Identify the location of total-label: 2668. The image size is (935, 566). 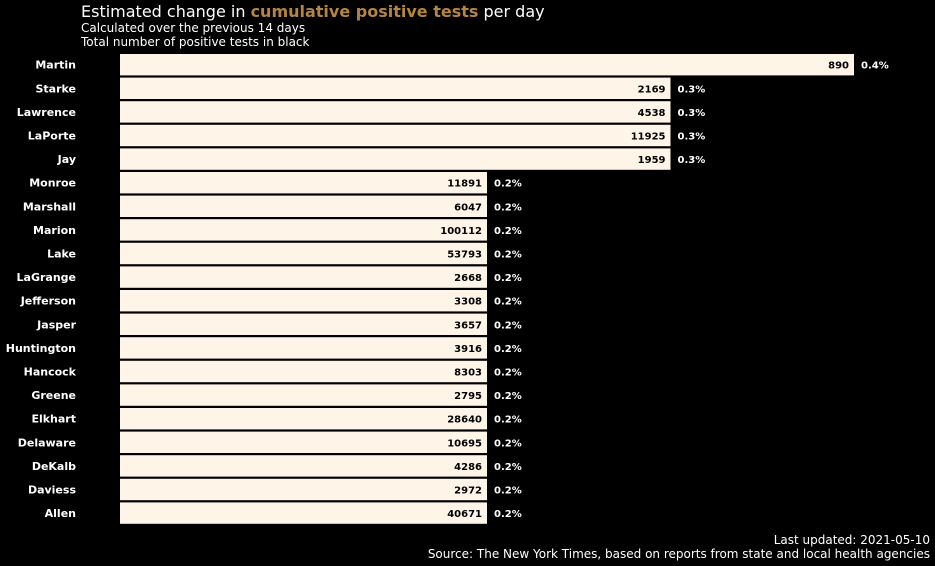
(468, 278).